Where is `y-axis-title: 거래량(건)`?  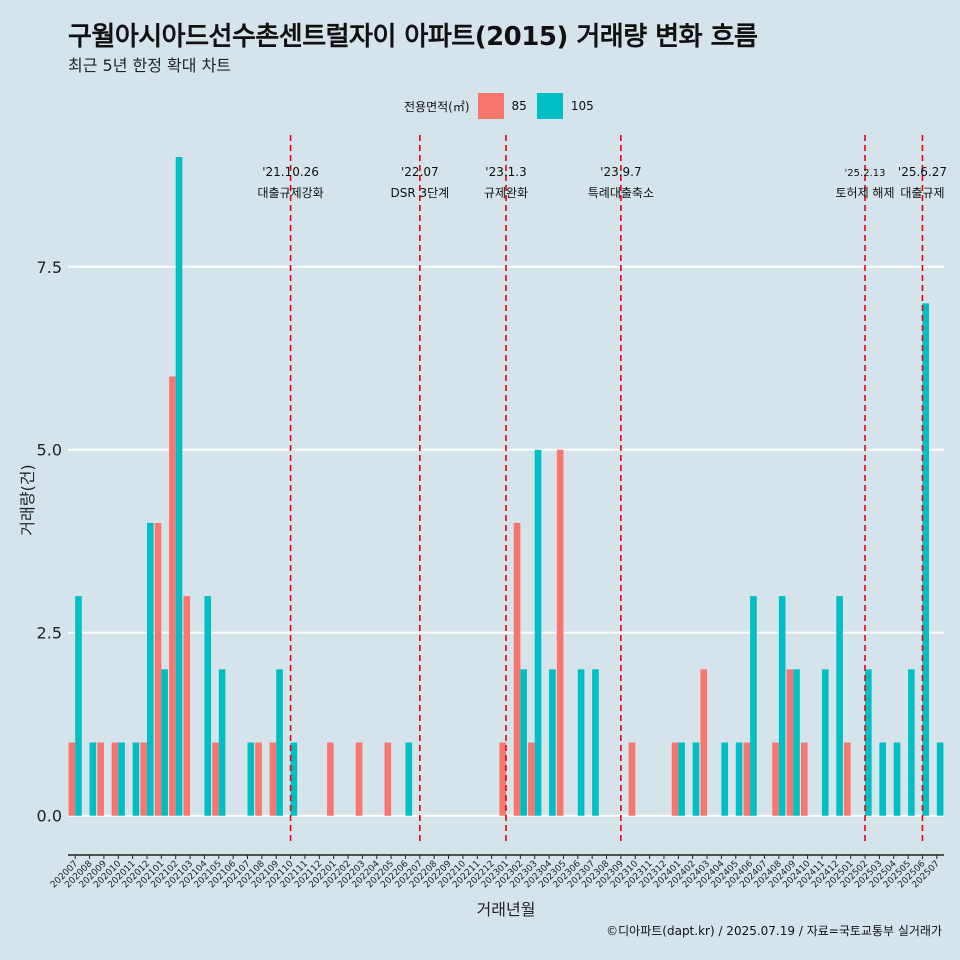
y-axis-title: 거래량(건) is located at coordinates (27, 499).